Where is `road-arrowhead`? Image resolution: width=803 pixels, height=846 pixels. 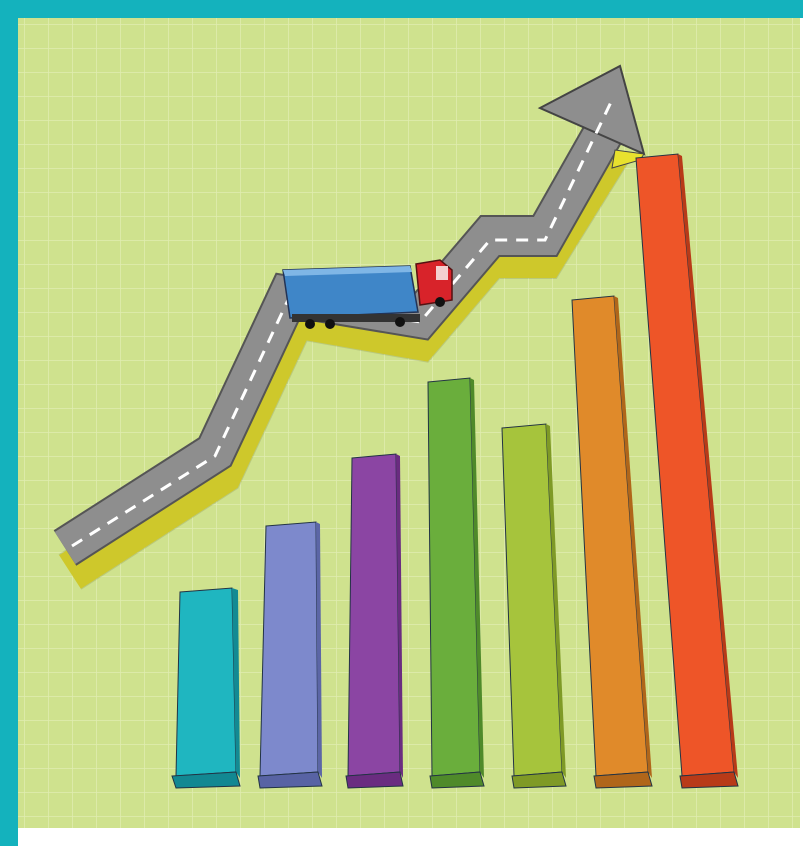 road-arrowhead is located at coordinates (591, 110).